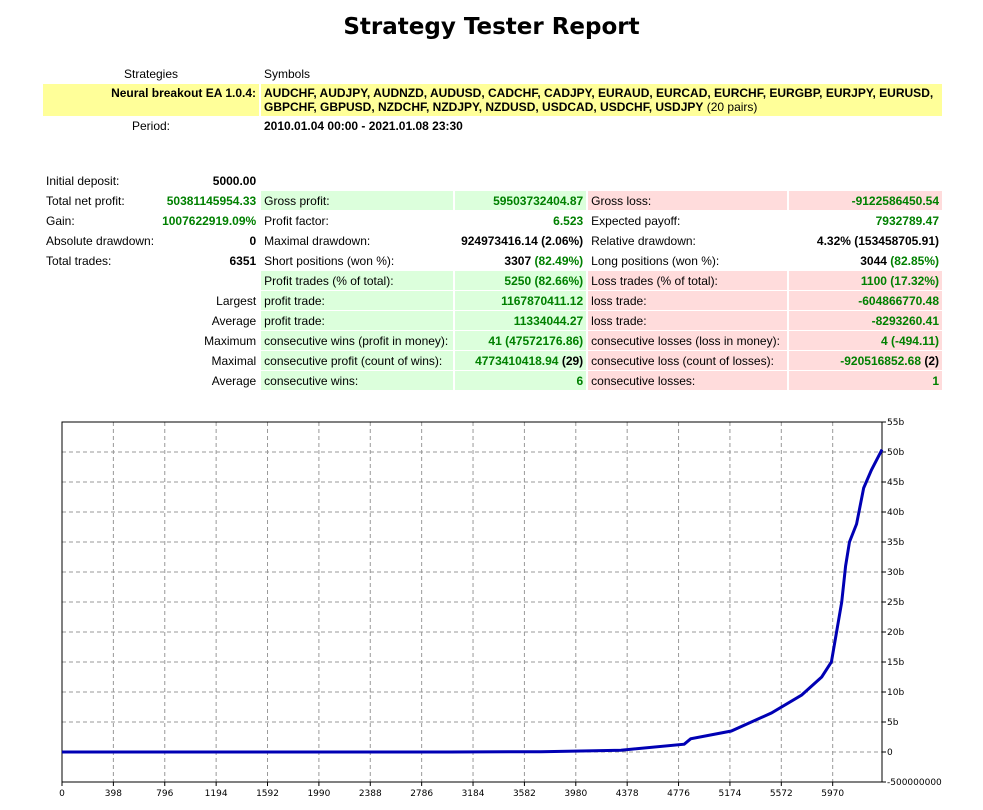  Describe the element at coordinates (524, 794) in the screenshot. I see `x-tick-label: 3582` at that location.